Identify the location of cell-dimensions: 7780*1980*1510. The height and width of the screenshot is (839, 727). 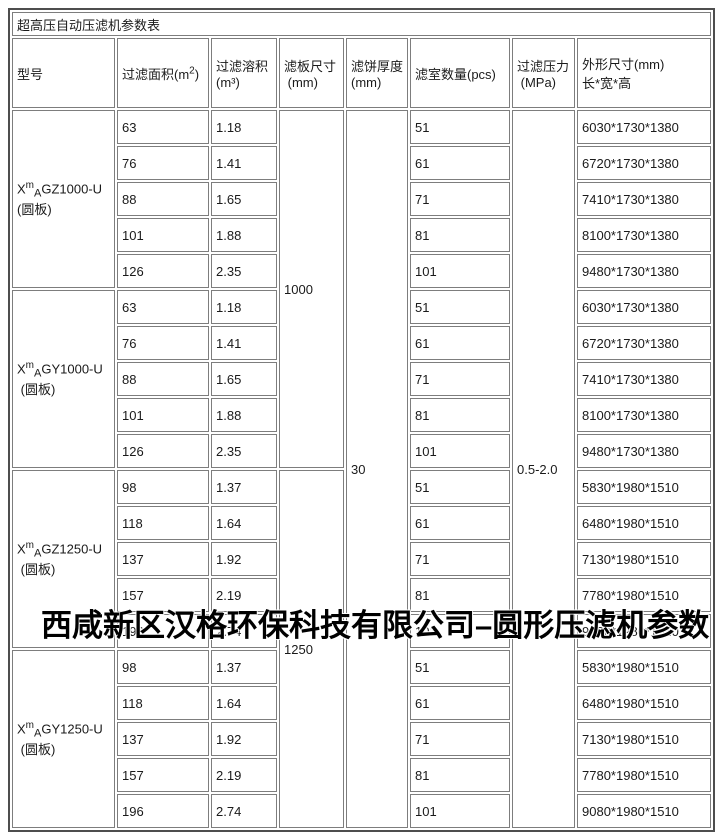
(644, 775).